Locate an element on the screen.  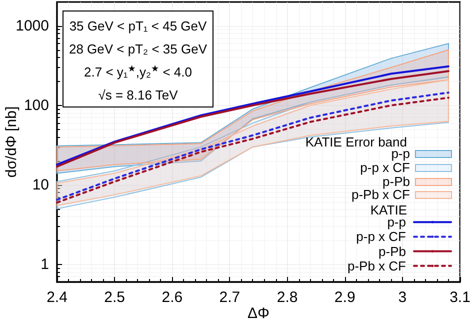
text: p-p x CF is located at coordinates (385, 167).